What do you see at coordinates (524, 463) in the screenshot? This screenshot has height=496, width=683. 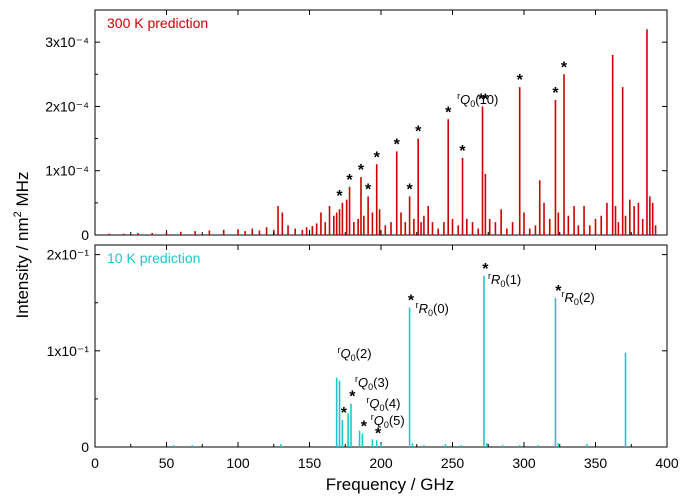 I see `x-tick-label: 300` at bounding box center [524, 463].